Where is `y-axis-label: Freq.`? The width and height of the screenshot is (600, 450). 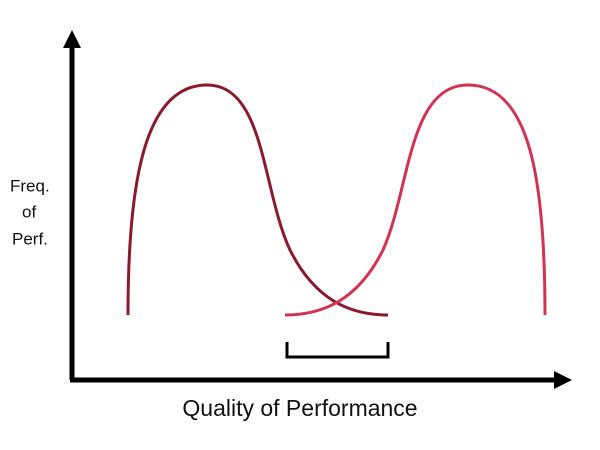 y-axis-label: Freq. is located at coordinates (30, 185).